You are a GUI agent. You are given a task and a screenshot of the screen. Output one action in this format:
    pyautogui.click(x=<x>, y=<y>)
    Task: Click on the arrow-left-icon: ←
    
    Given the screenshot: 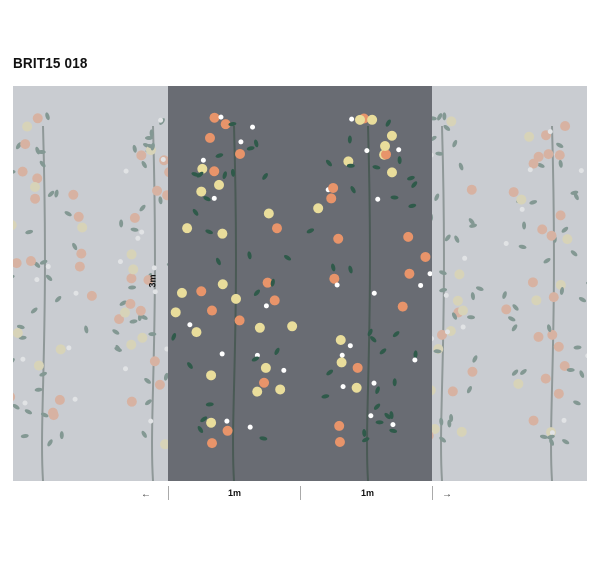 What is the action you would take?
    pyautogui.click(x=146, y=494)
    